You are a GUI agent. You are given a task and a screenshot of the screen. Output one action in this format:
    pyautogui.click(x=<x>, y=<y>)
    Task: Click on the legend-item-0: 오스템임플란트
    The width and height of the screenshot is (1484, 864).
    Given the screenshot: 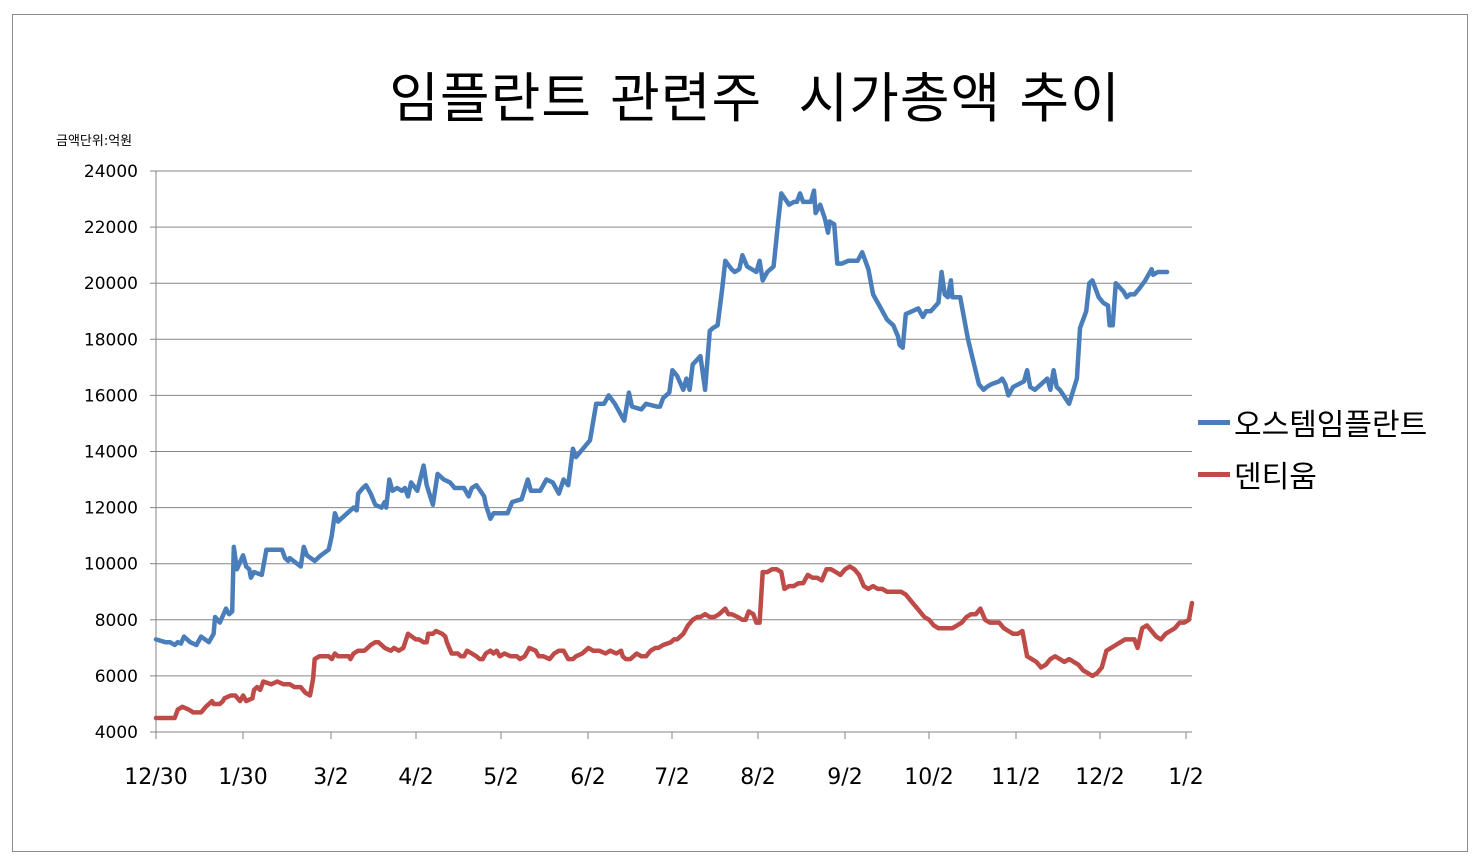 What is the action you would take?
    pyautogui.click(x=1312, y=422)
    